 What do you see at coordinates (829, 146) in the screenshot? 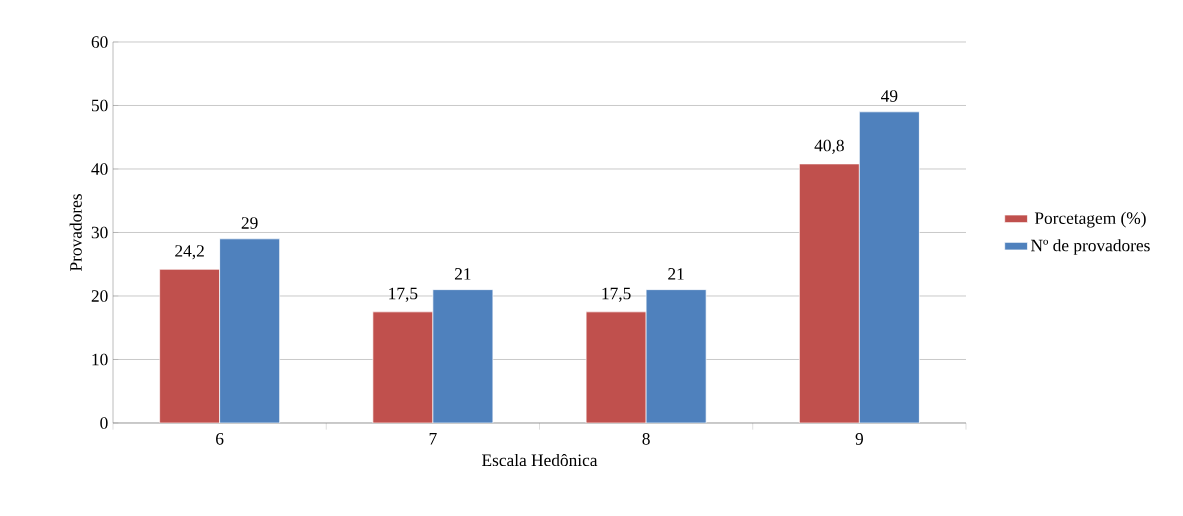
I see `data-label: 40,8` at bounding box center [829, 146].